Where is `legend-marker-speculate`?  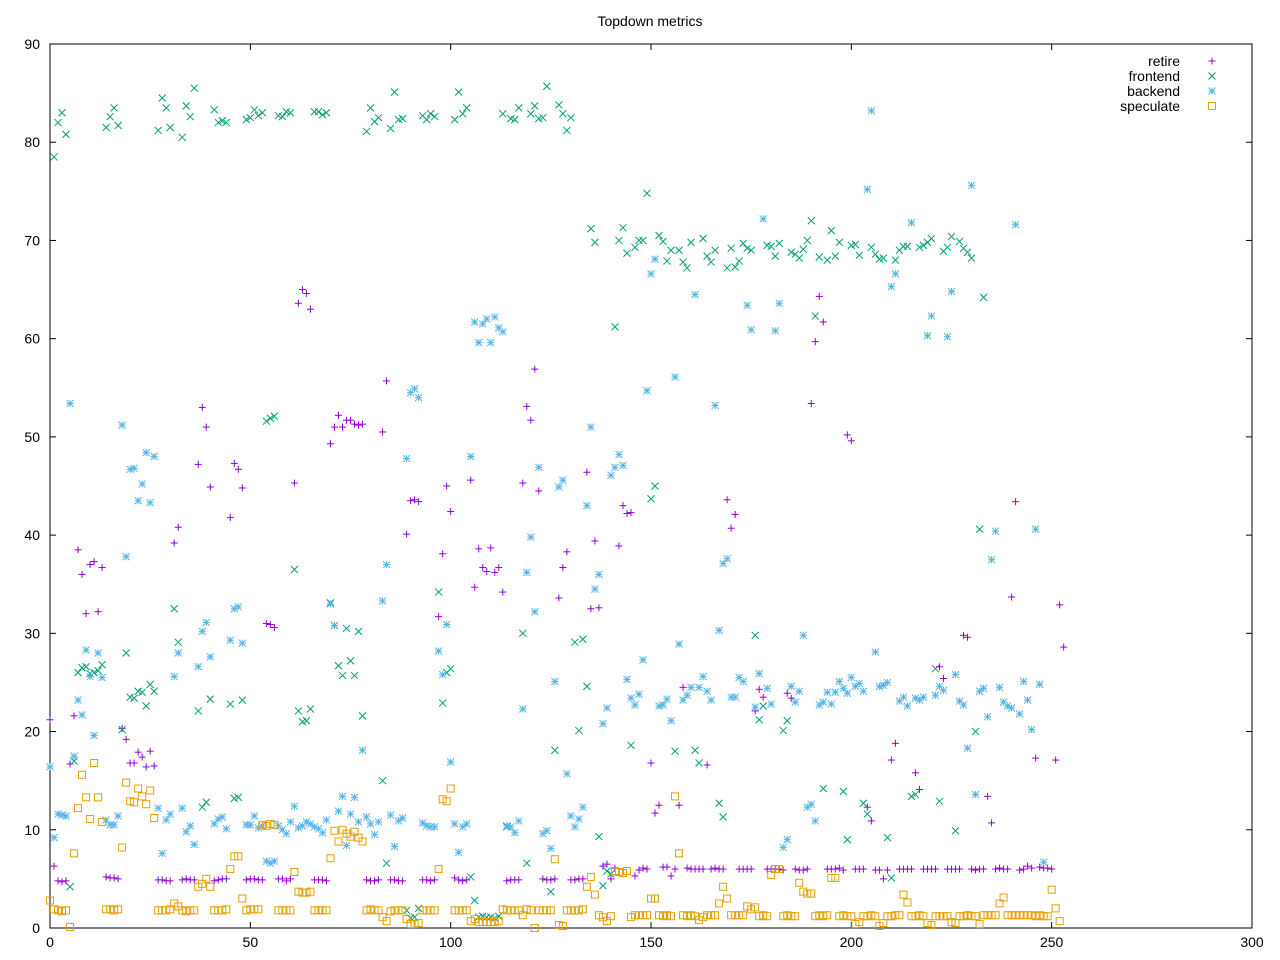
legend-marker-speculate is located at coordinates (1212, 106).